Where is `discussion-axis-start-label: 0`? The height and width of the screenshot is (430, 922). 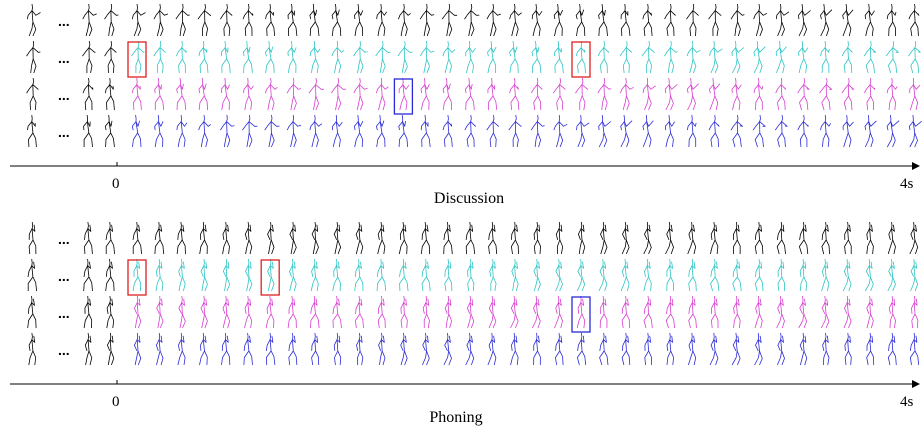 discussion-axis-start-label: 0 is located at coordinates (116, 184).